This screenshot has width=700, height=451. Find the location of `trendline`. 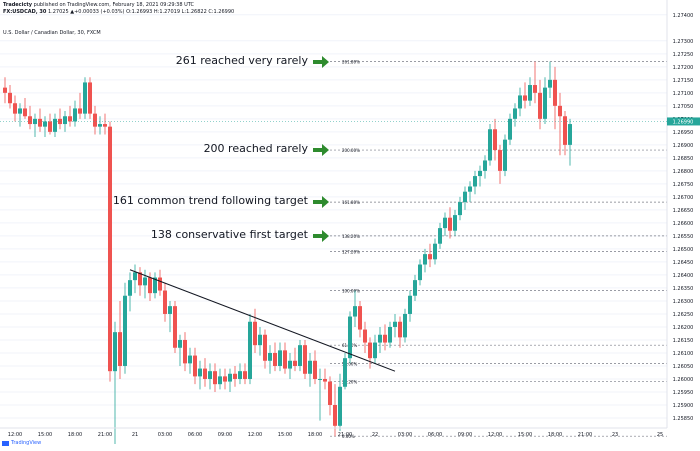

trendline is located at coordinates (262, 320).